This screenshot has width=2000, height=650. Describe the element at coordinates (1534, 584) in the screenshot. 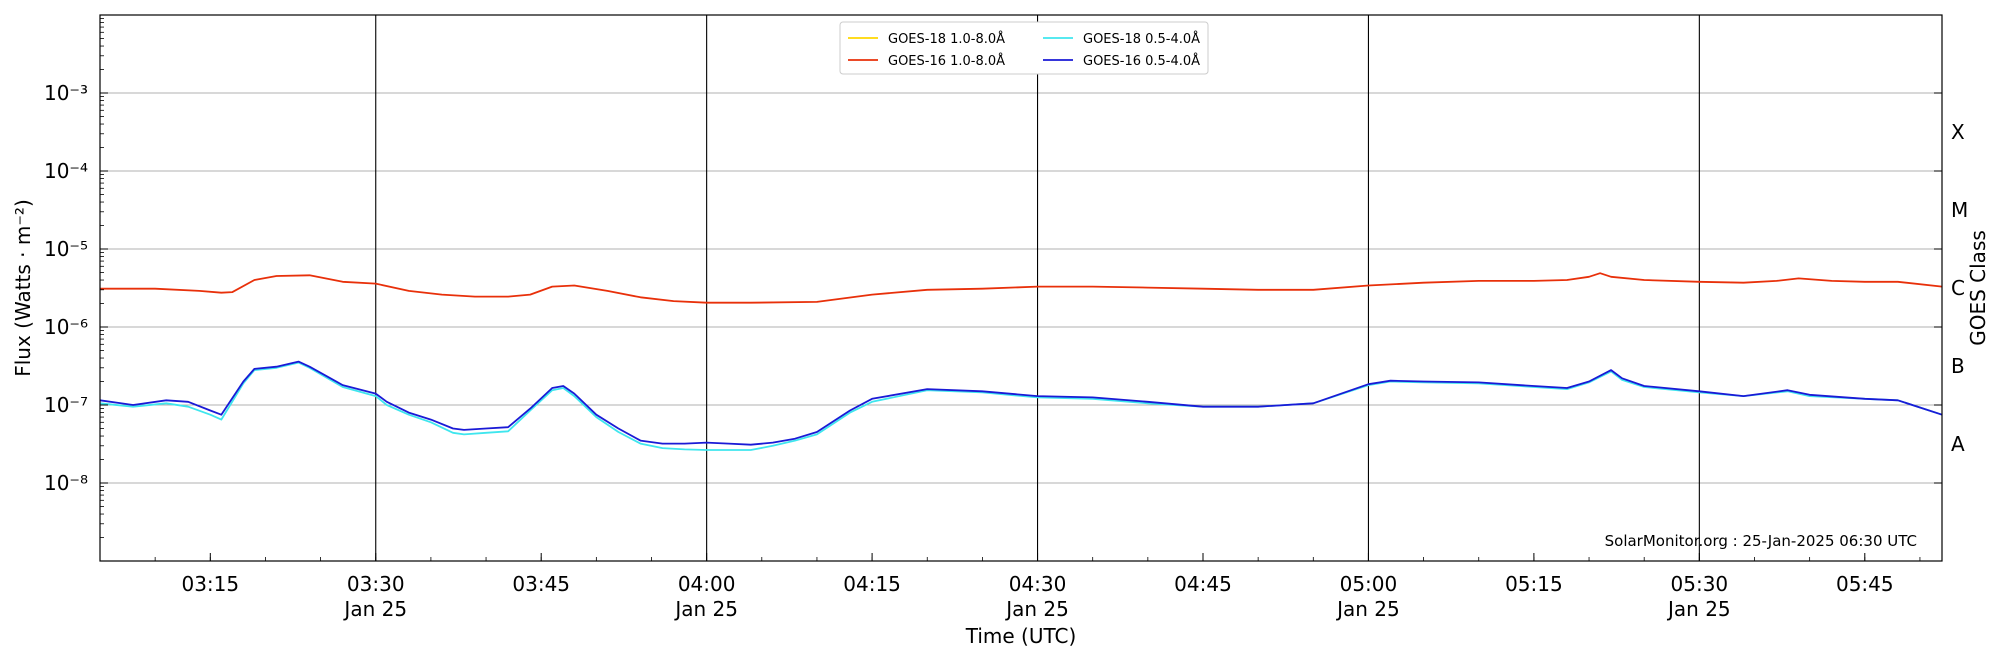

I see `x-tick-label: 05:15` at that location.